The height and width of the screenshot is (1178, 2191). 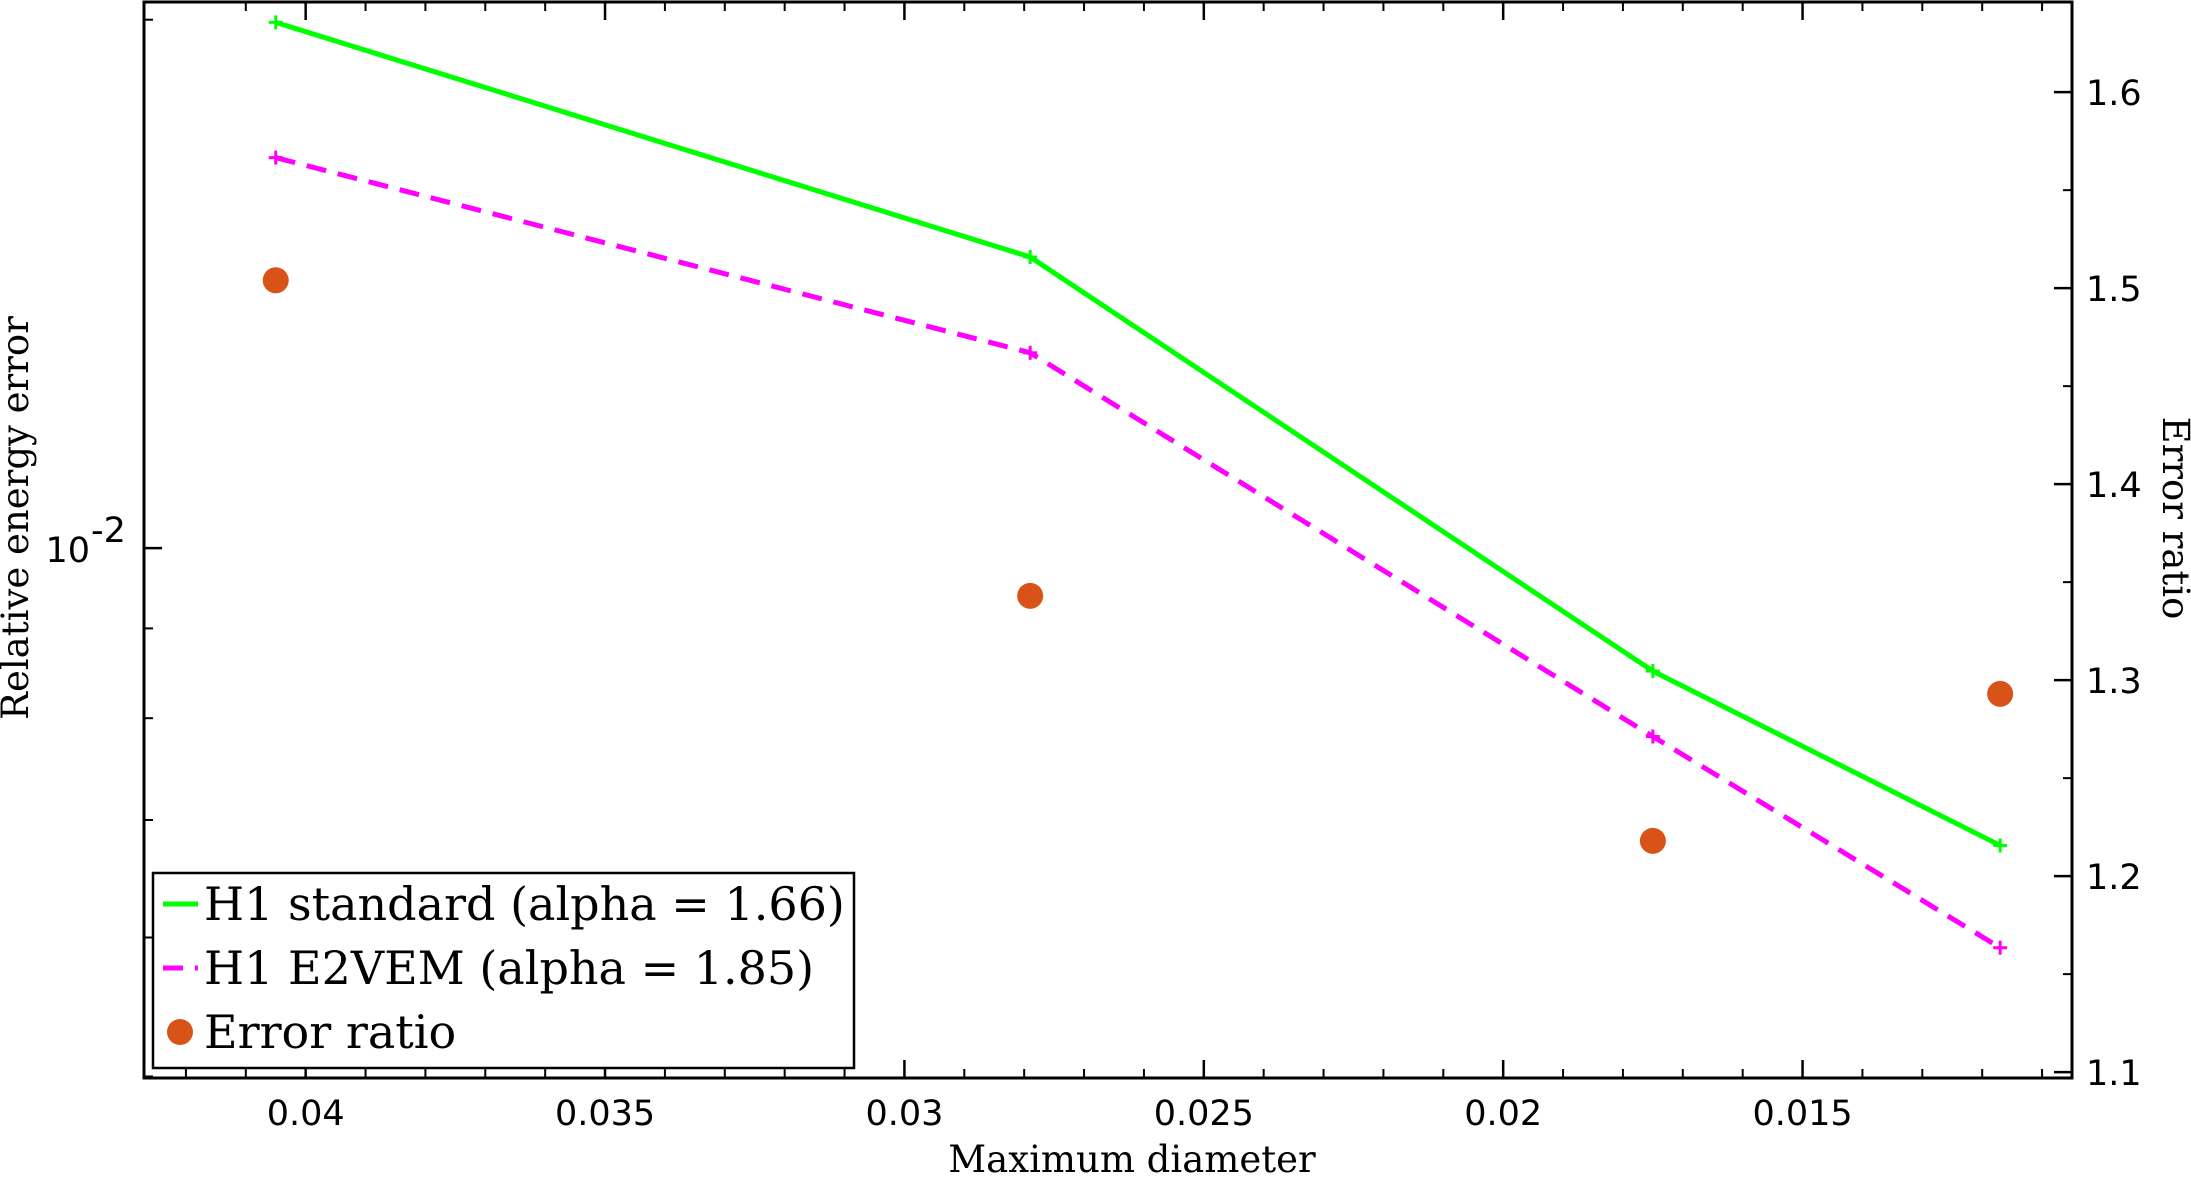 I want to click on y-tick-label: 10, so click(x=67, y=551).